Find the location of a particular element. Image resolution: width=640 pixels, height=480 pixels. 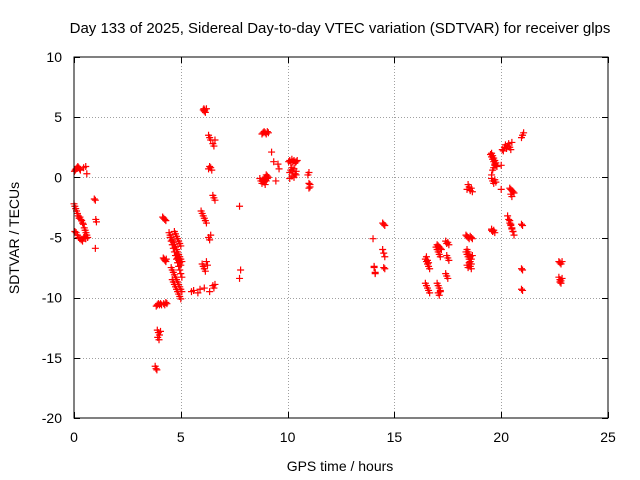

x-tick-label: 10 is located at coordinates (288, 437).